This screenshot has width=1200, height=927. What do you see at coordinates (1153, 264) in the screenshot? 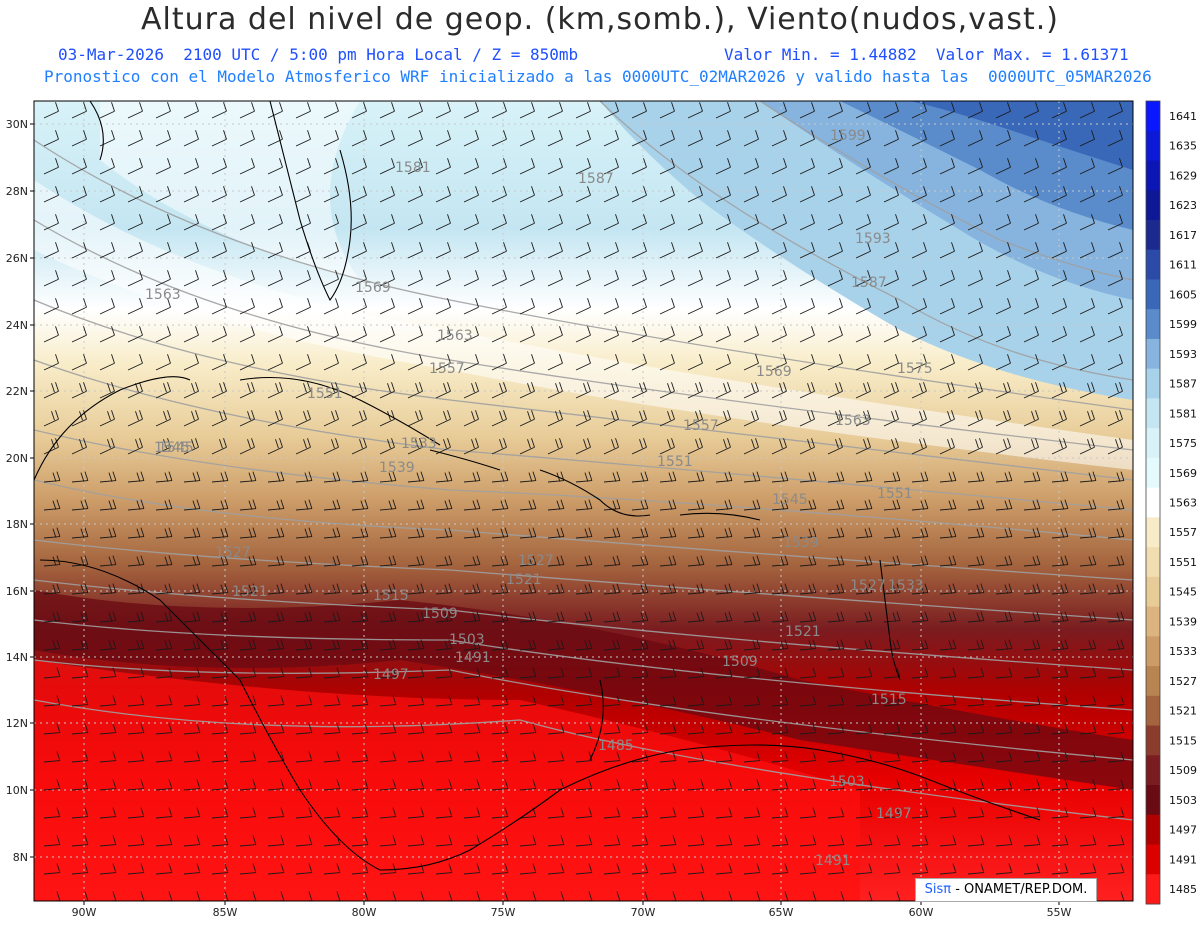
I see `colorbar-swatch` at bounding box center [1153, 264].